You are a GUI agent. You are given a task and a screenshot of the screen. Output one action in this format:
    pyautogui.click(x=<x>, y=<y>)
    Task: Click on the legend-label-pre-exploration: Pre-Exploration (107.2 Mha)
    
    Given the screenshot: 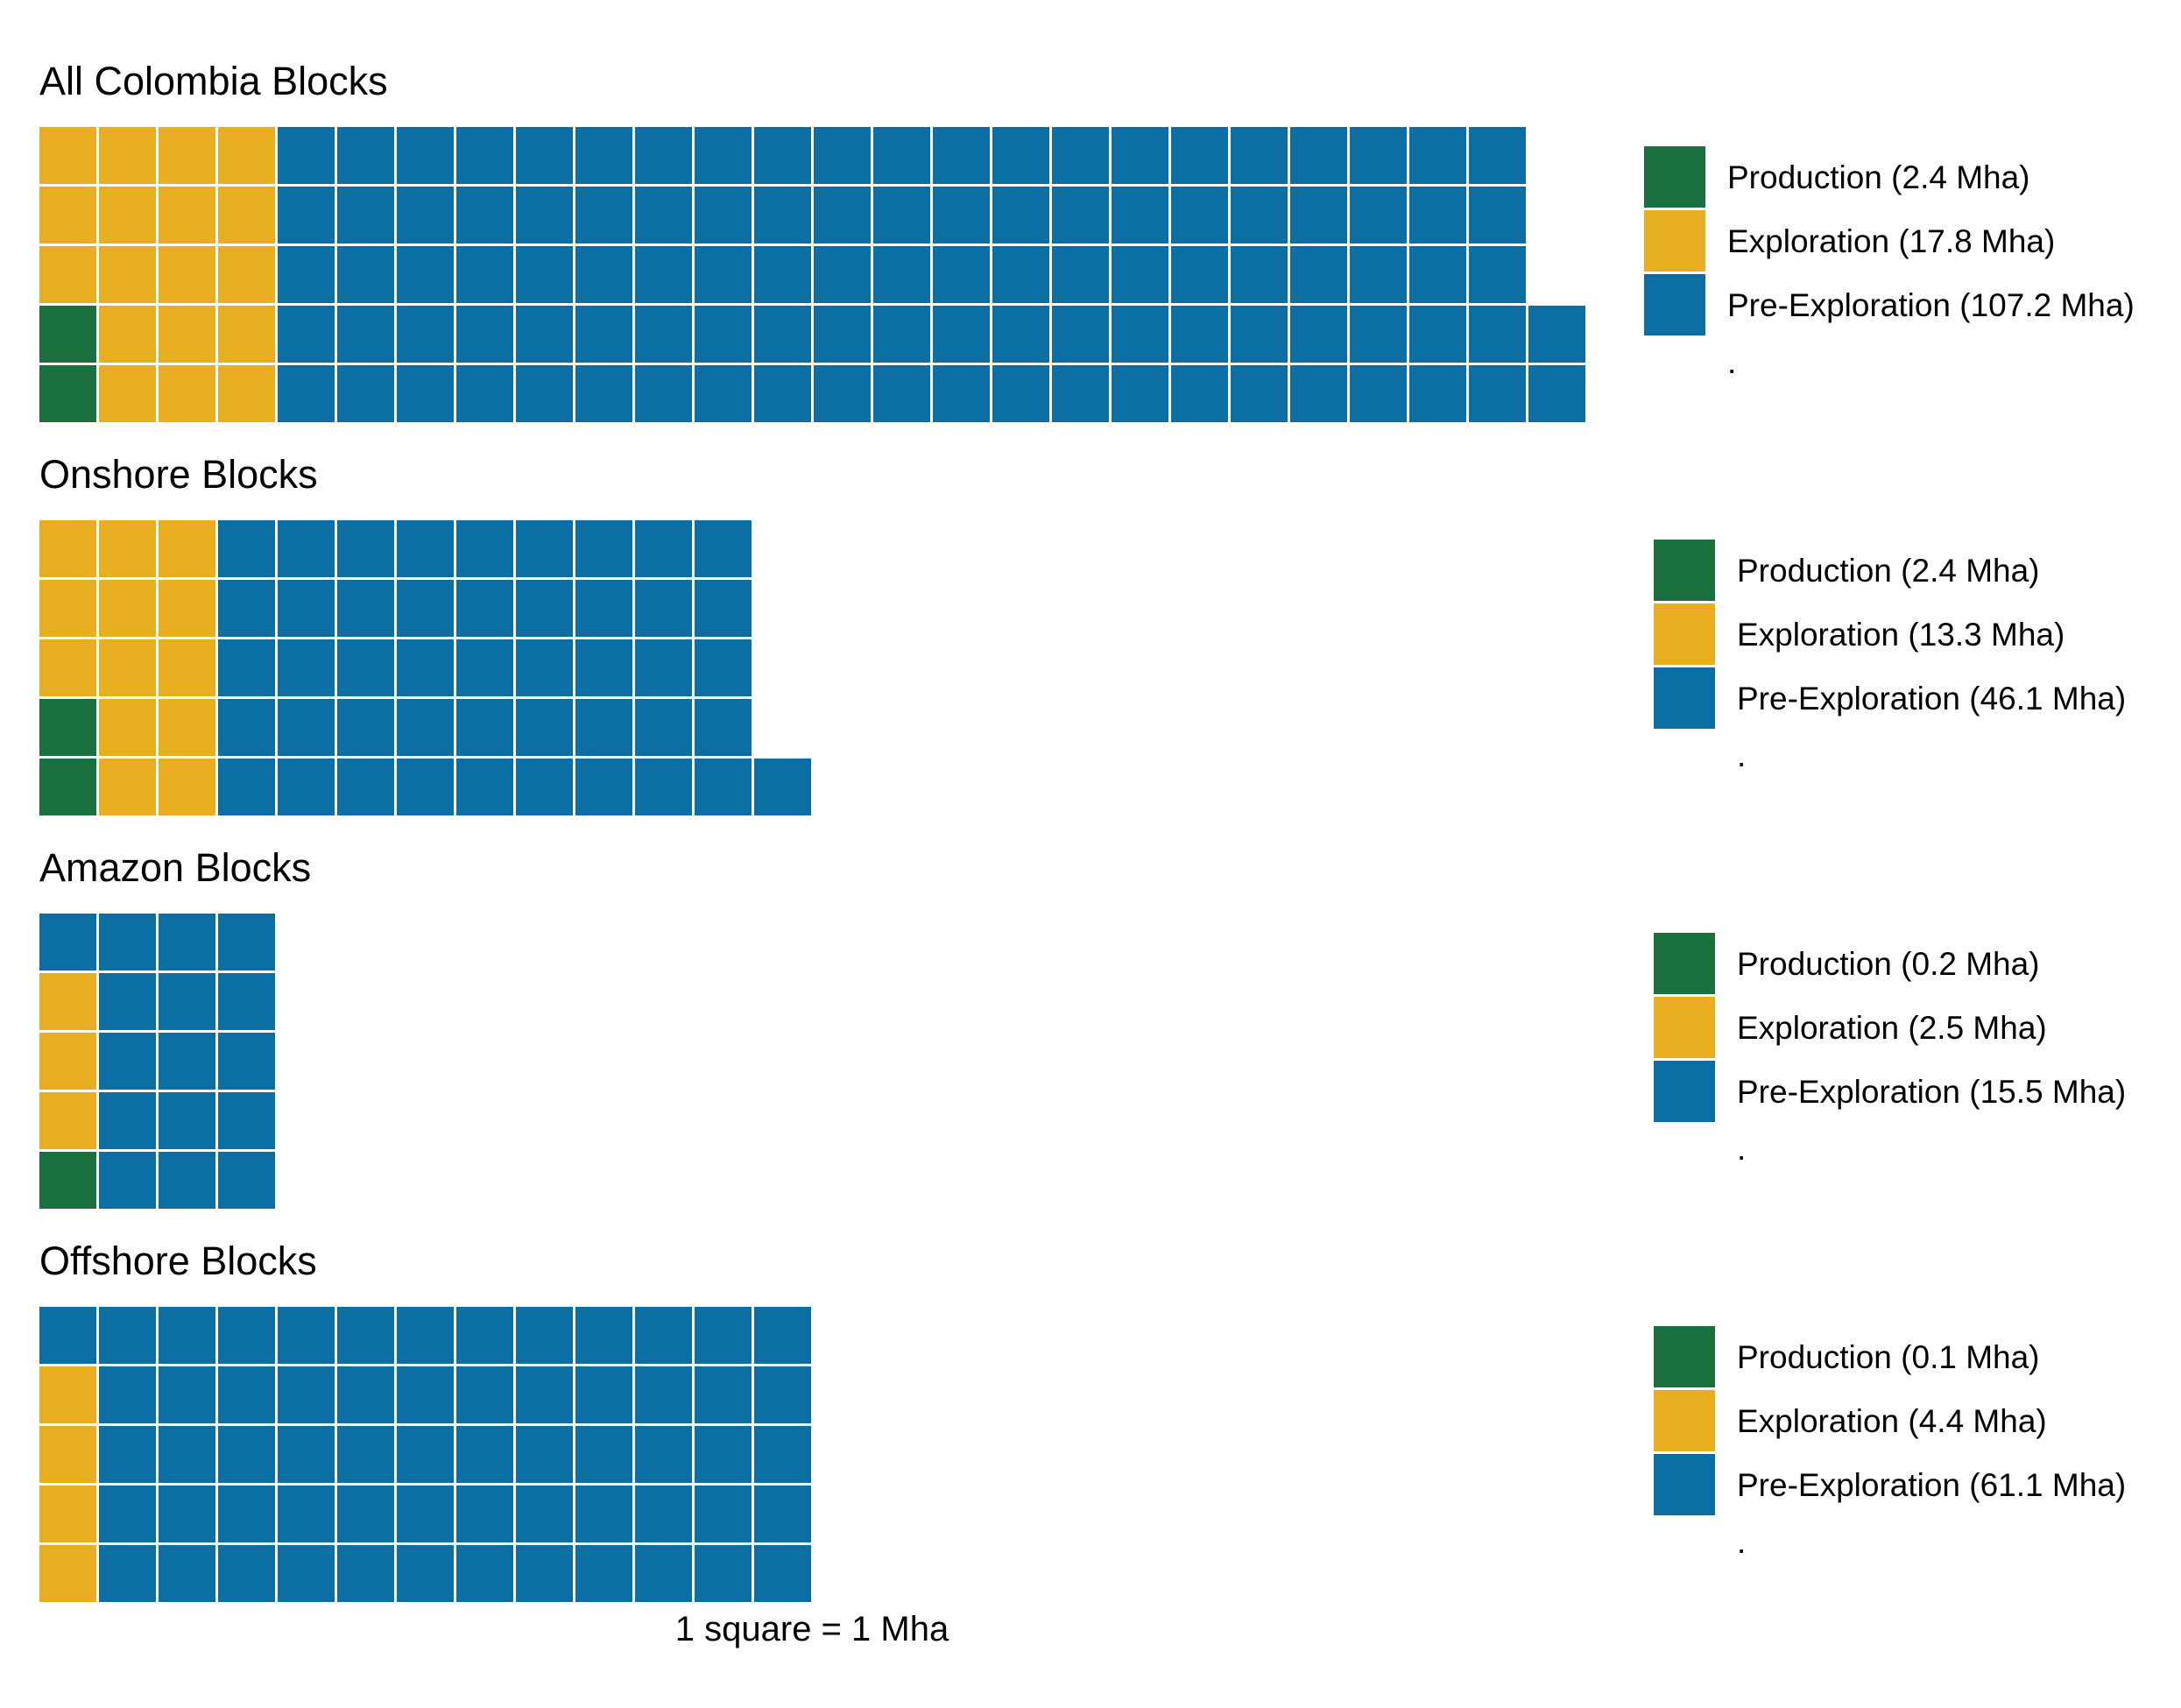 What is the action you would take?
    pyautogui.click(x=1931, y=305)
    